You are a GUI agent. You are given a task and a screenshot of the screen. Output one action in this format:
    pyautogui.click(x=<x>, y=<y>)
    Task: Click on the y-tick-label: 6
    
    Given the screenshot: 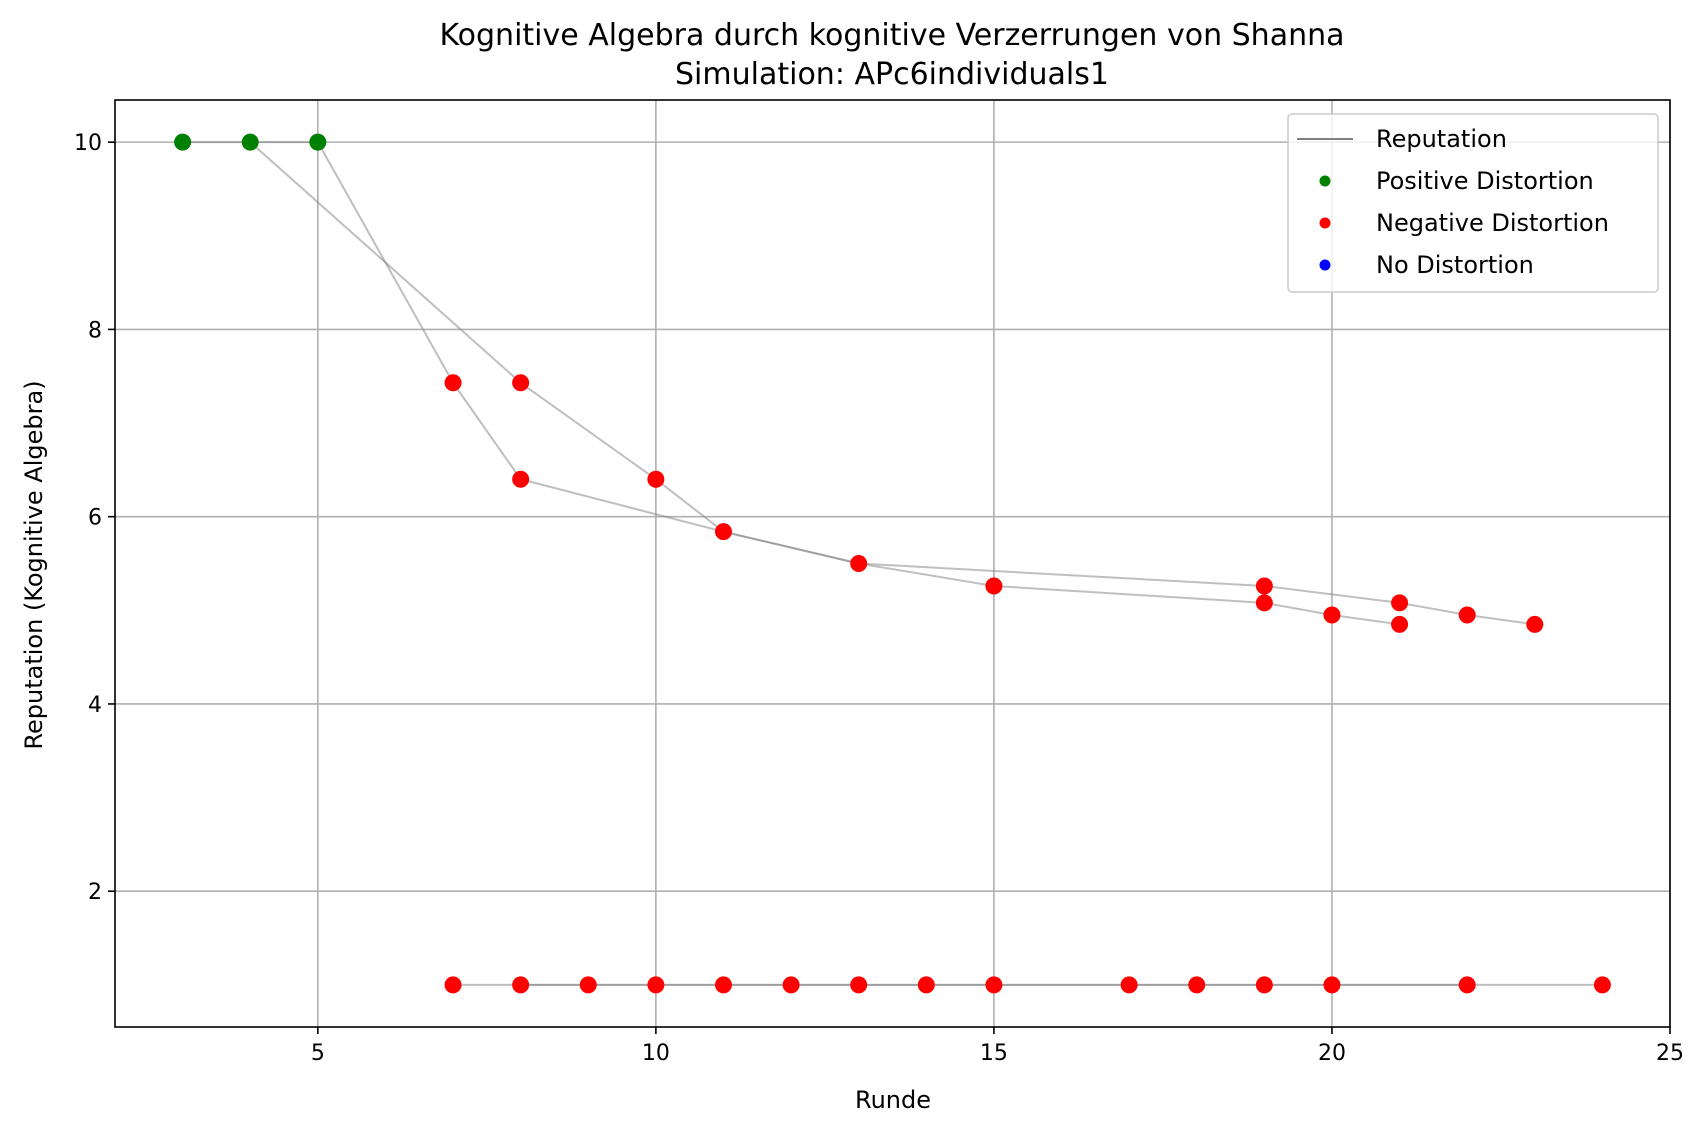 What is the action you would take?
    pyautogui.click(x=95, y=518)
    